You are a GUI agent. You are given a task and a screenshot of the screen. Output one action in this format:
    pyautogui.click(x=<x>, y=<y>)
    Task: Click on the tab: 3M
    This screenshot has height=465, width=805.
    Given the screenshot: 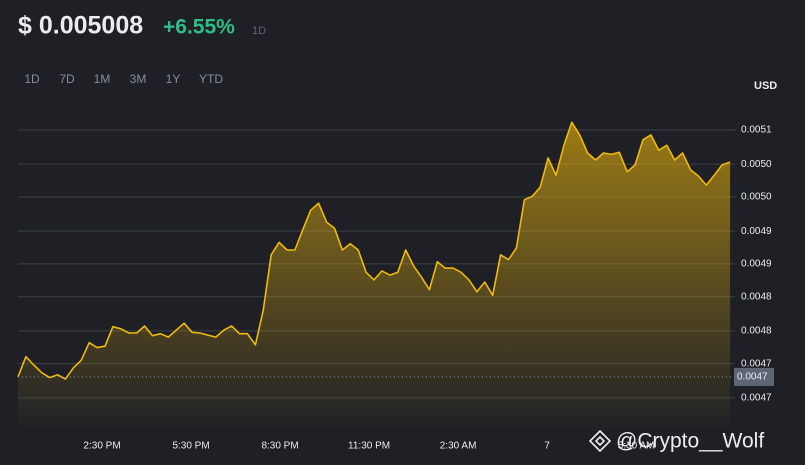 What is the action you would take?
    pyautogui.click(x=138, y=79)
    